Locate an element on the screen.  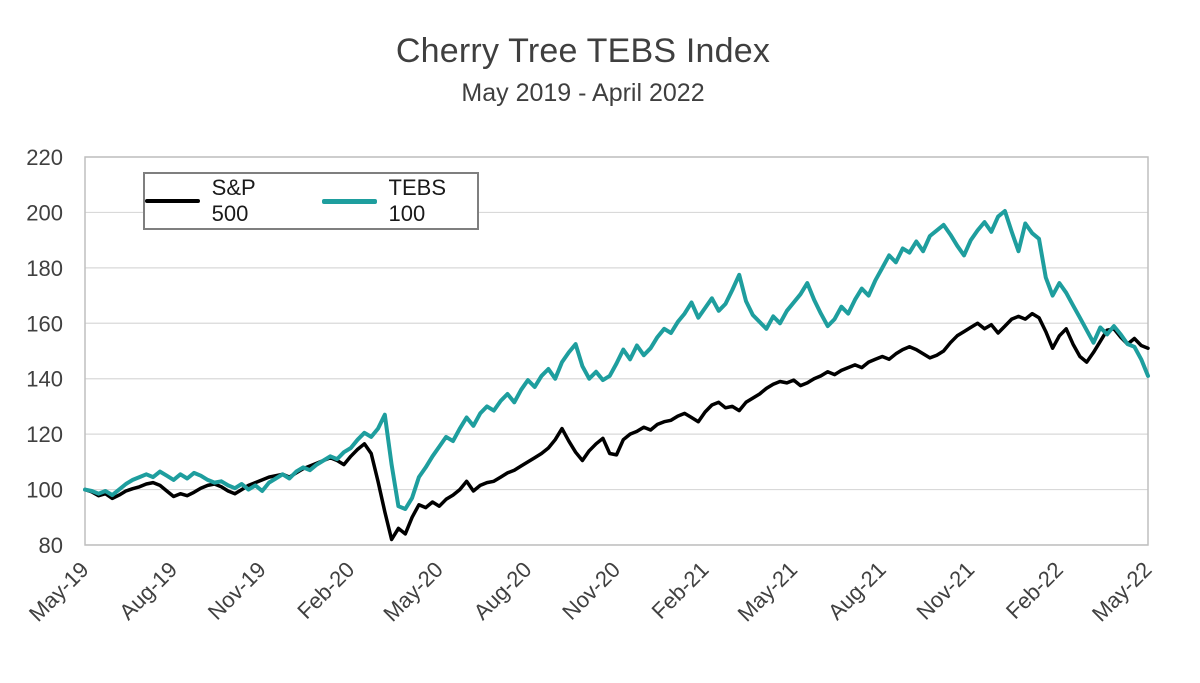
x-tick-label: Feb-21 is located at coordinates (680, 590).